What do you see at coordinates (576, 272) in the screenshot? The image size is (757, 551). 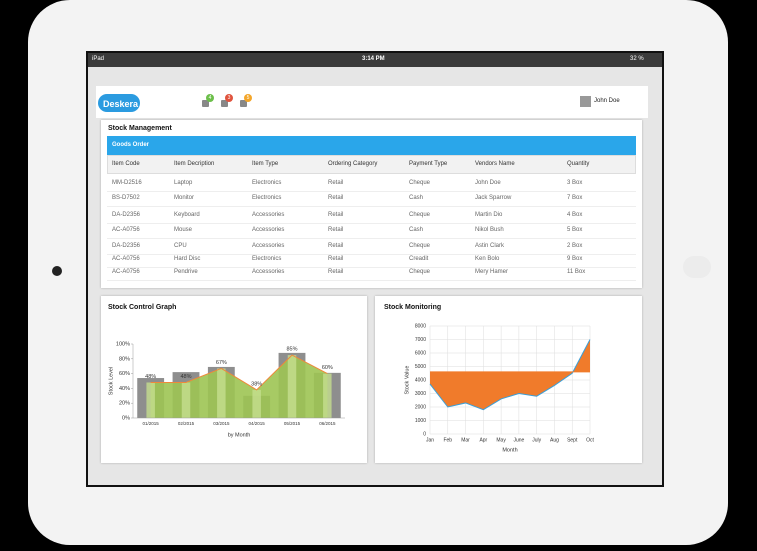 I see `cell: 11 Box` at bounding box center [576, 272].